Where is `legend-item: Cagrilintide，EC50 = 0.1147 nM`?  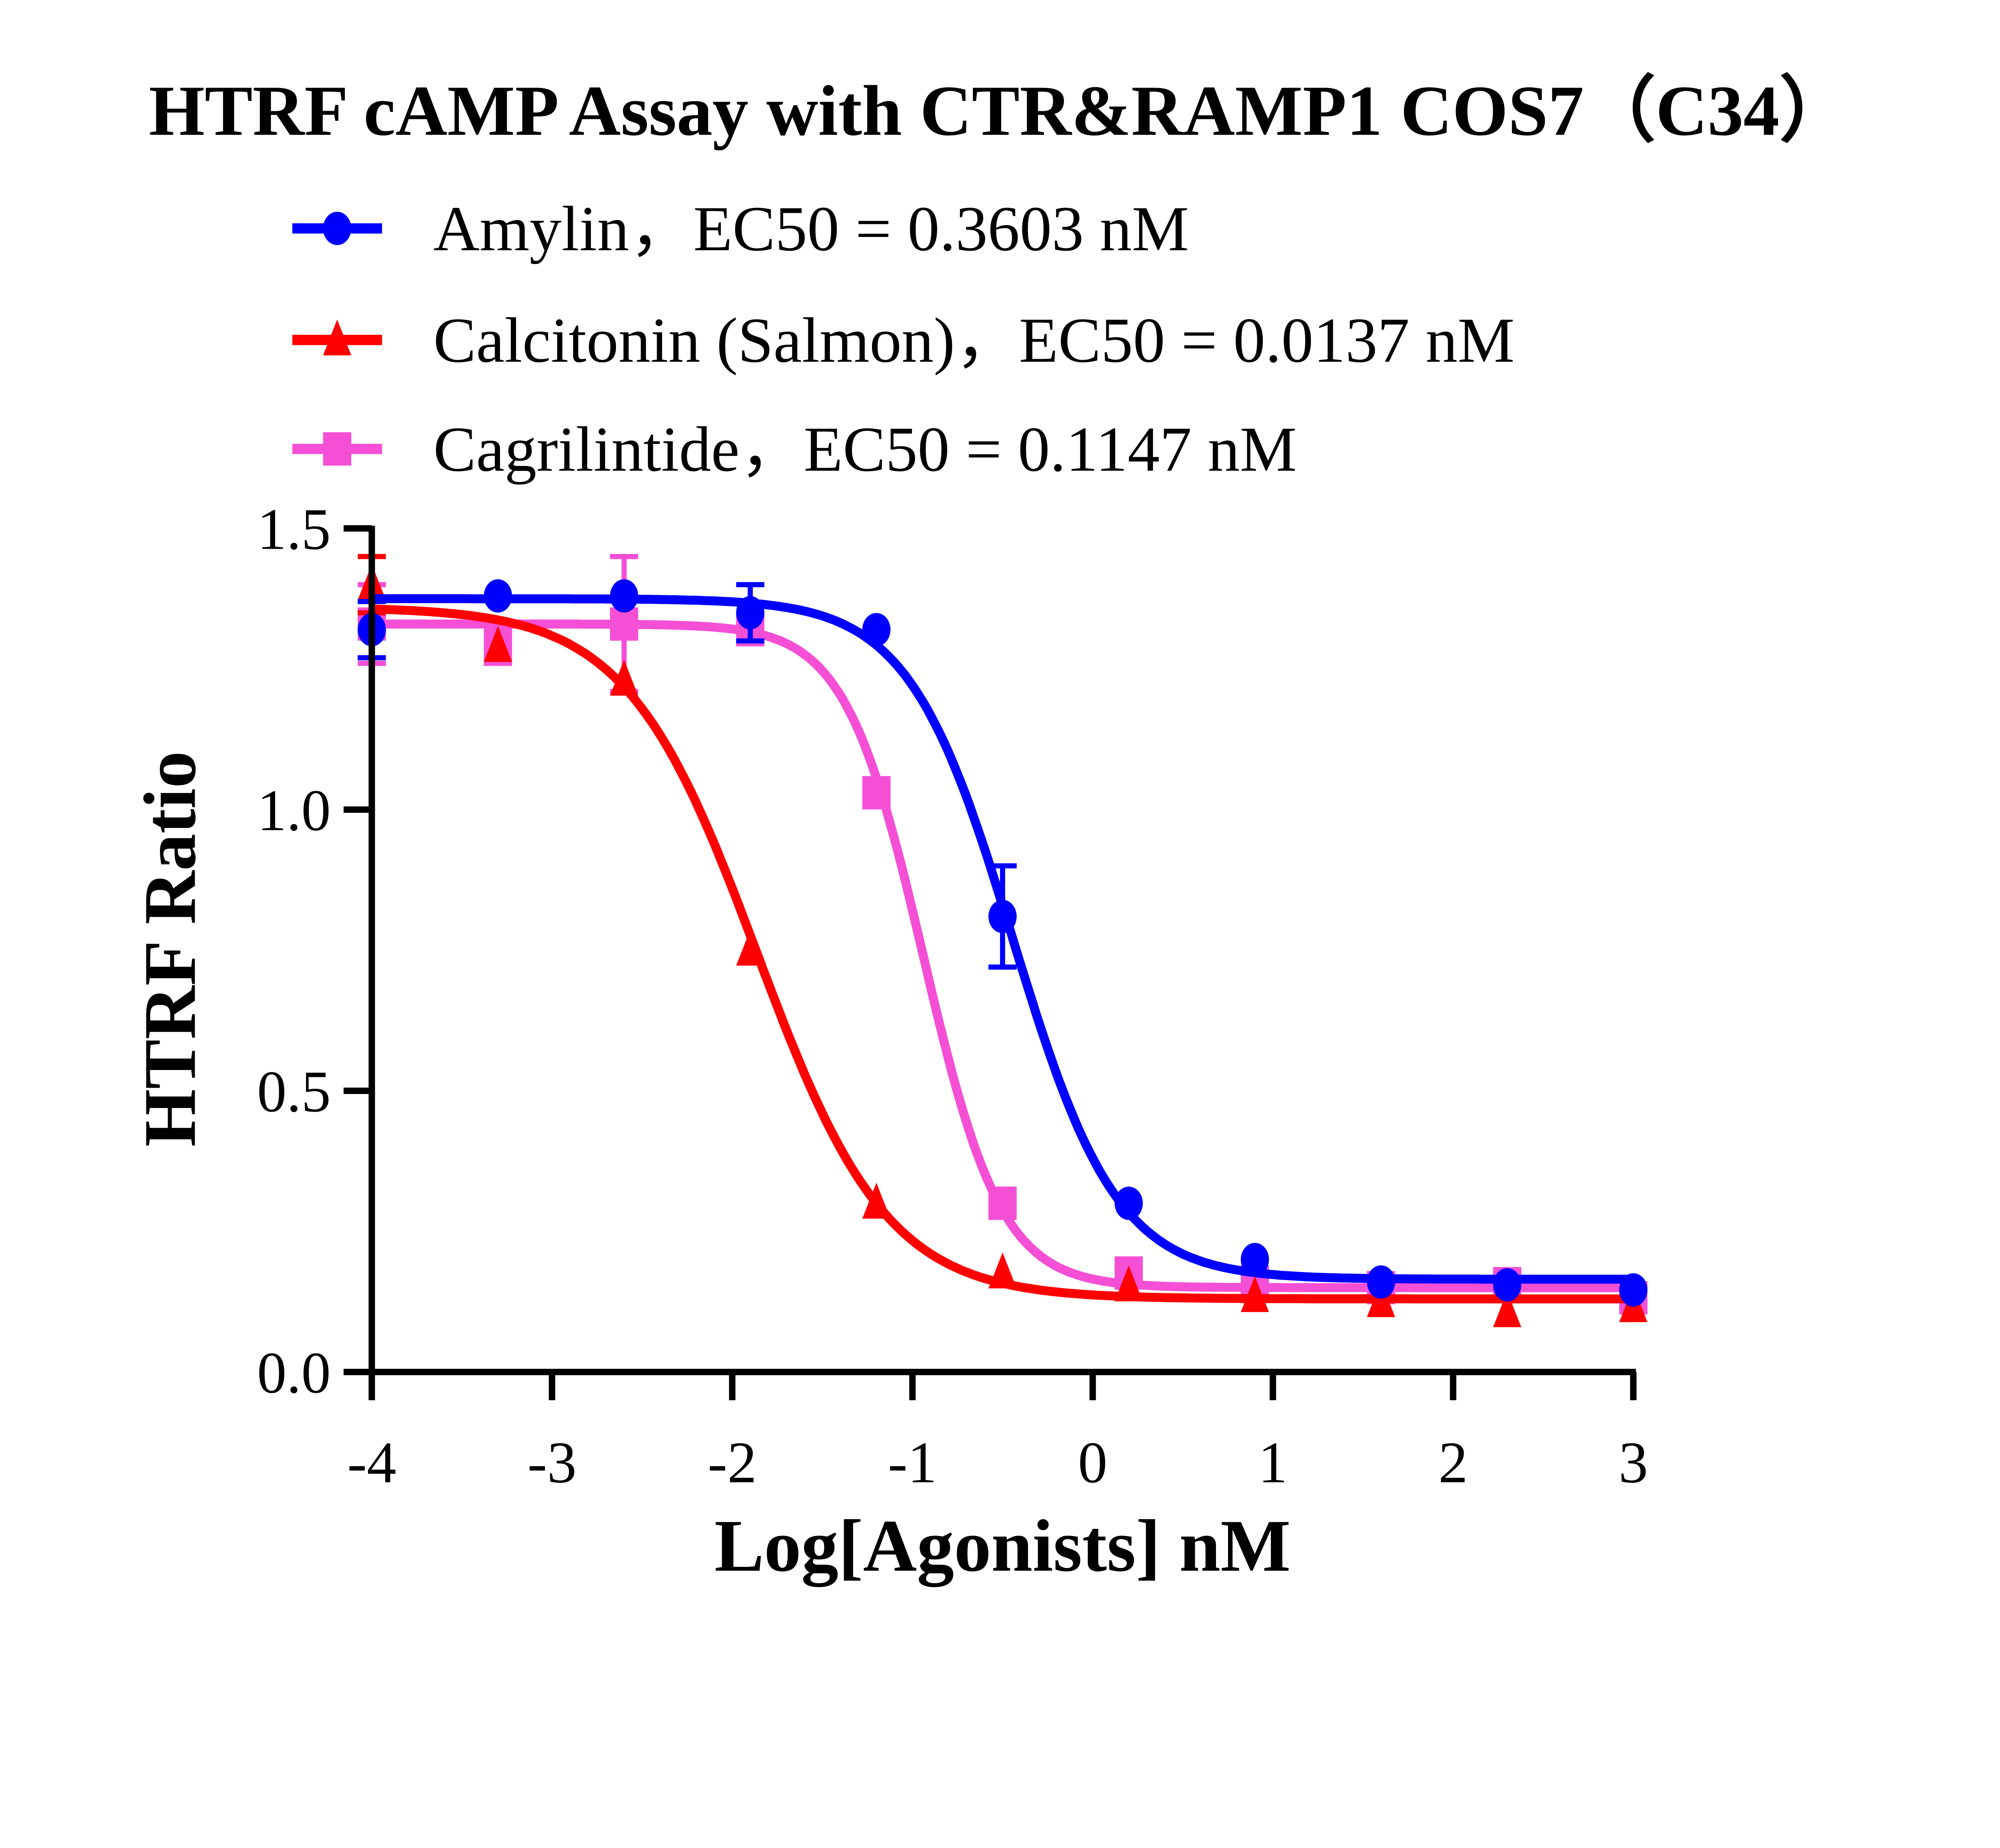 legend-item: Cagrilintide，EC50 = 0.1147 nM is located at coordinates (794, 449).